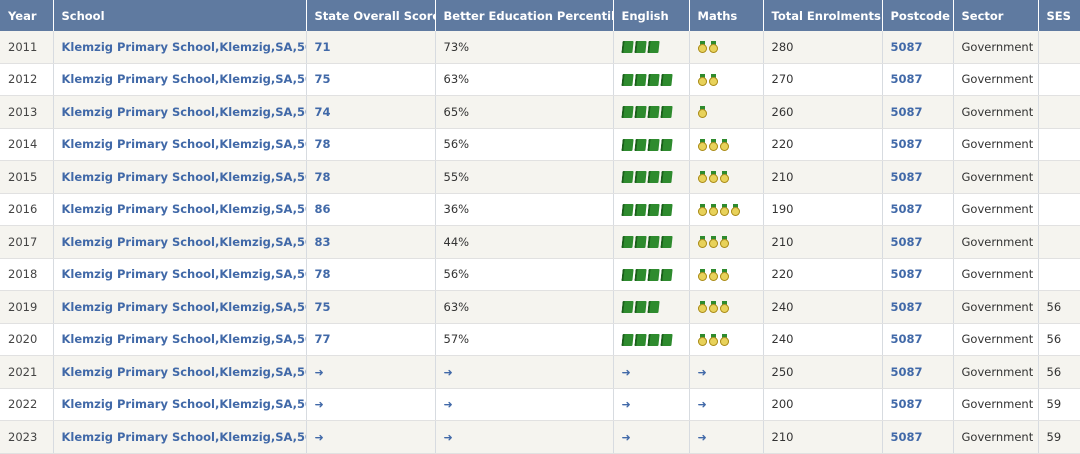 This screenshot has height=454, width=1080. I want to click on header-better-education-percentile: Better Education Percentile, so click(524, 15).